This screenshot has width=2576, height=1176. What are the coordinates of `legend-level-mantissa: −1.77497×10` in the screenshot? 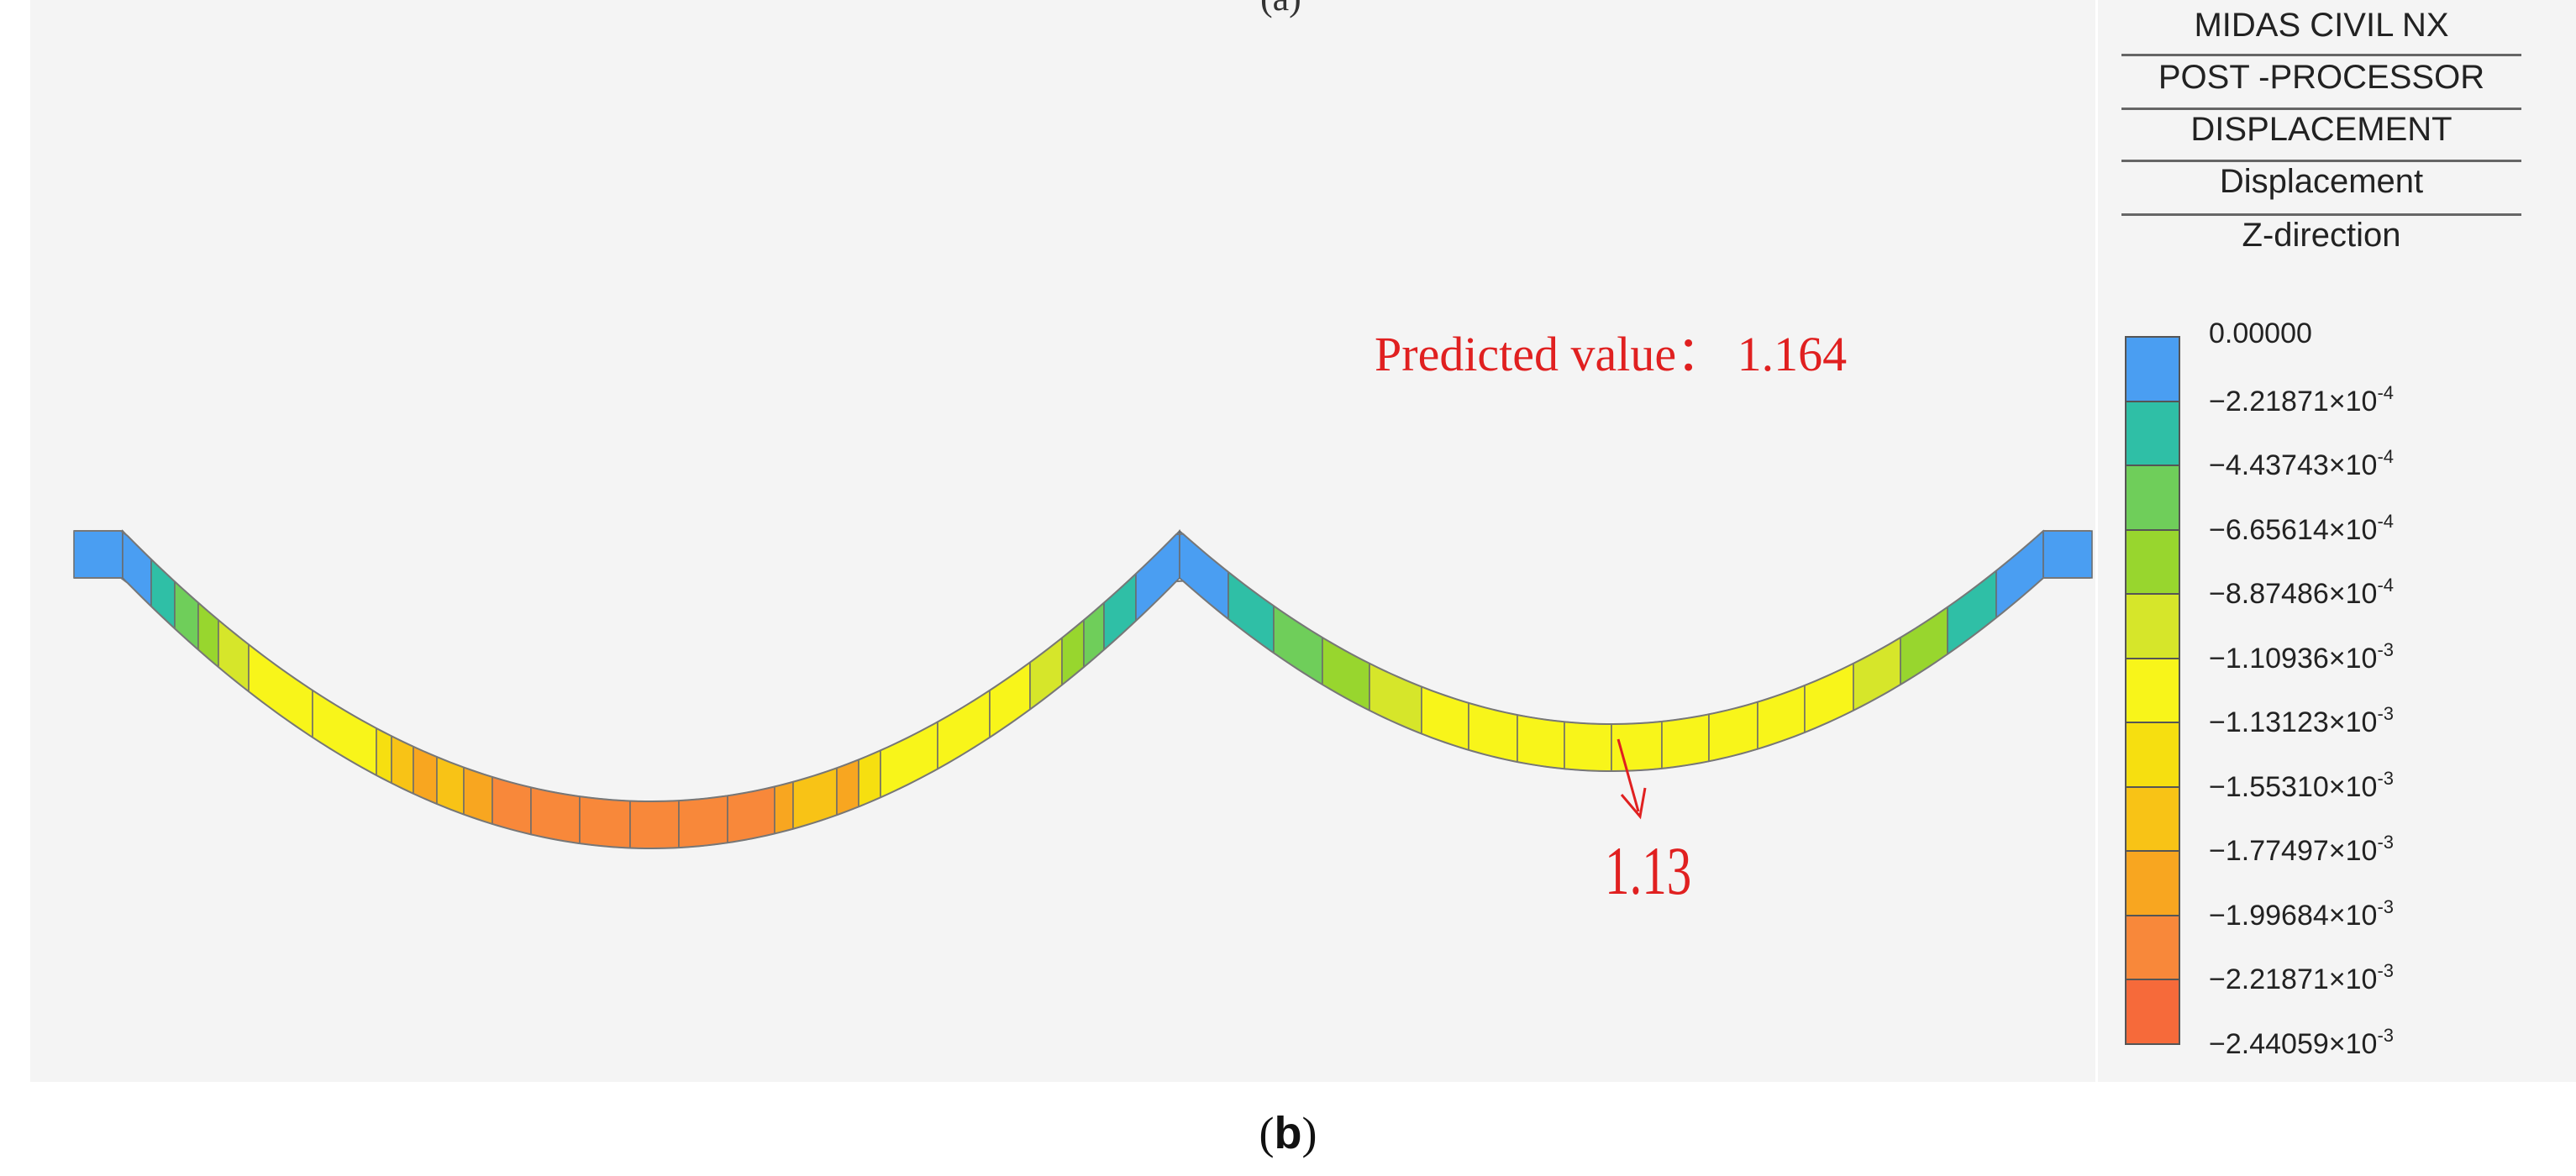 It's located at (2293, 851).